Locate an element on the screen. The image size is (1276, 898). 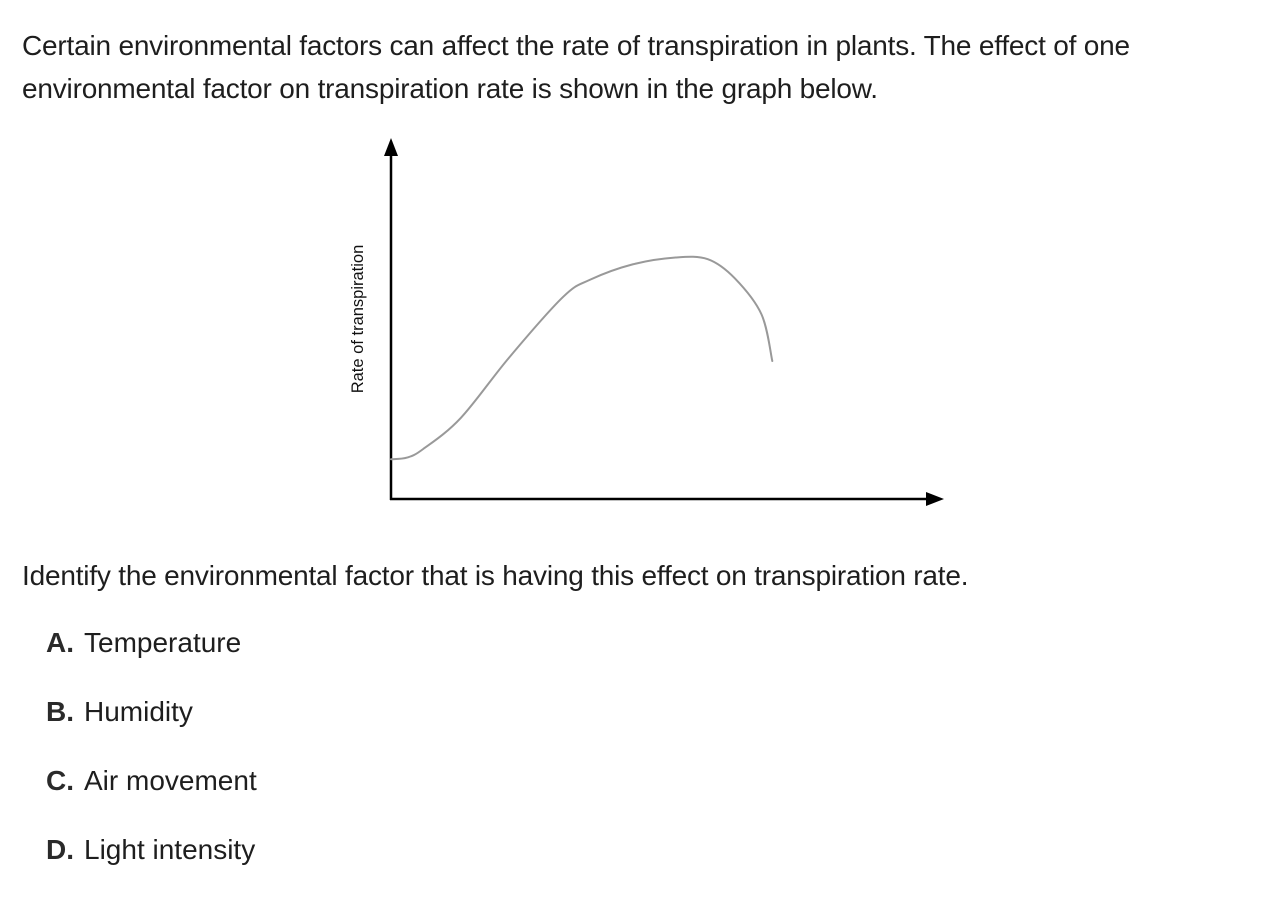
option-c: C. Air movement is located at coordinates (151, 794).